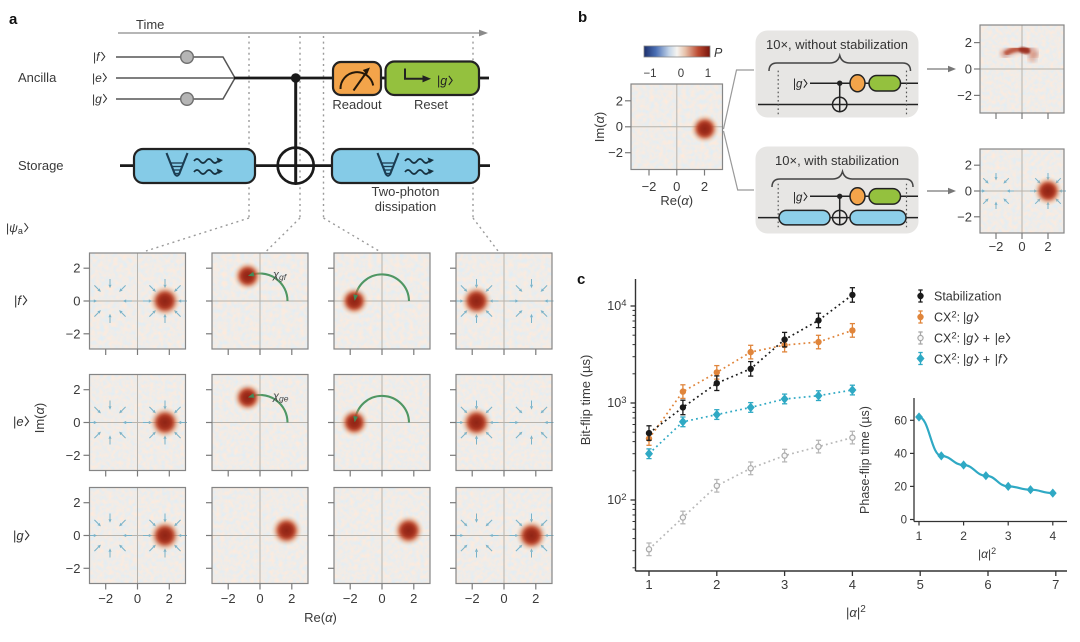 This screenshot has width=1080, height=642. What do you see at coordinates (582, 17) in the screenshot?
I see `svg-text: b` at bounding box center [582, 17].